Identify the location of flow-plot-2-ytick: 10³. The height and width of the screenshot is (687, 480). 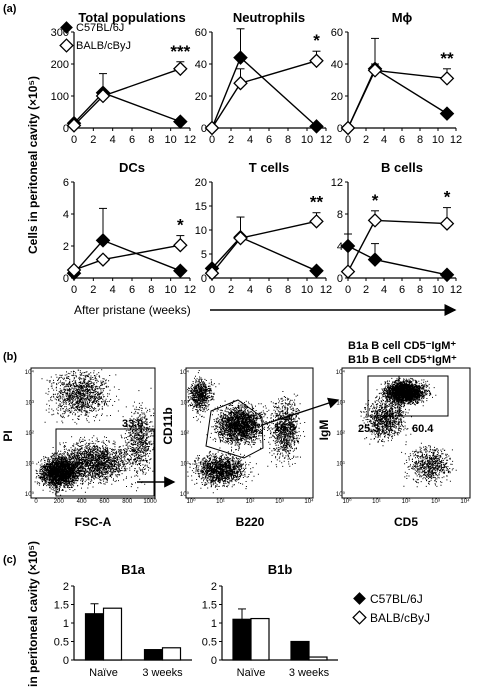
(184, 404).